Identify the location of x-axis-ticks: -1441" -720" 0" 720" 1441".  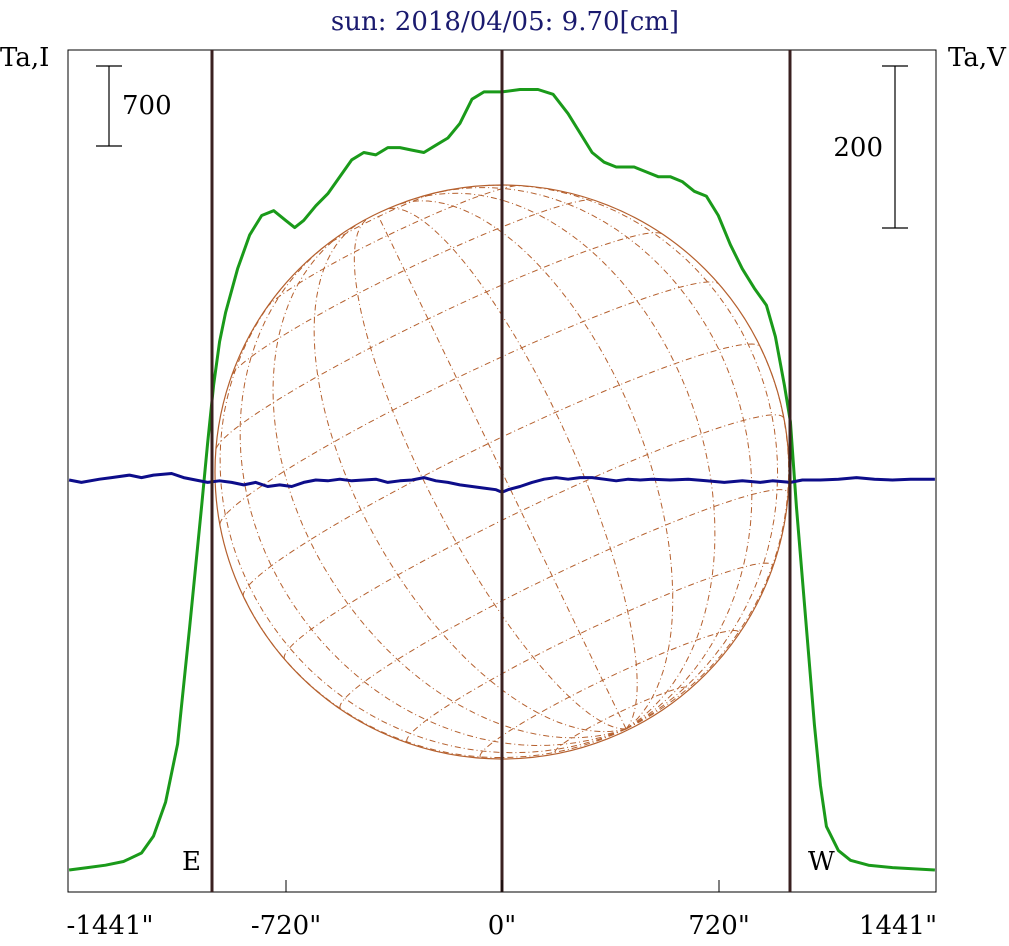
(502, 910).